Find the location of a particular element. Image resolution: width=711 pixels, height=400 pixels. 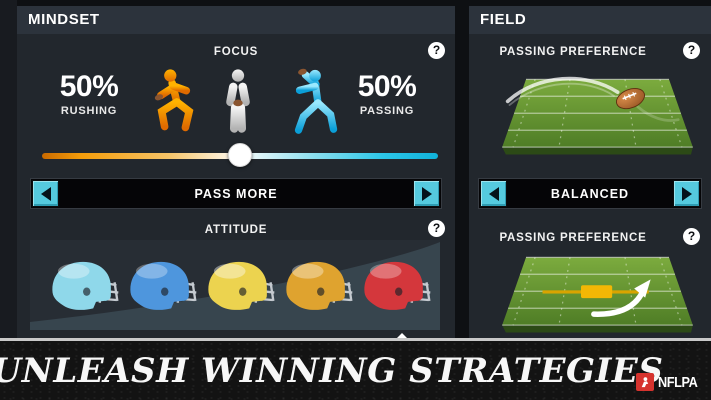

neutral-player-silhouette-icon is located at coordinates (238, 101).